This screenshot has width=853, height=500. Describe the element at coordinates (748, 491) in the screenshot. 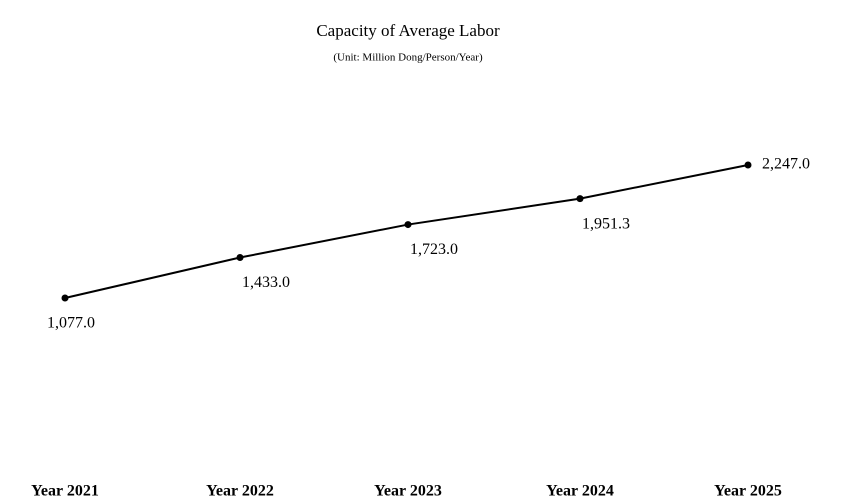

I see `x-tick-label: Year 2025` at that location.